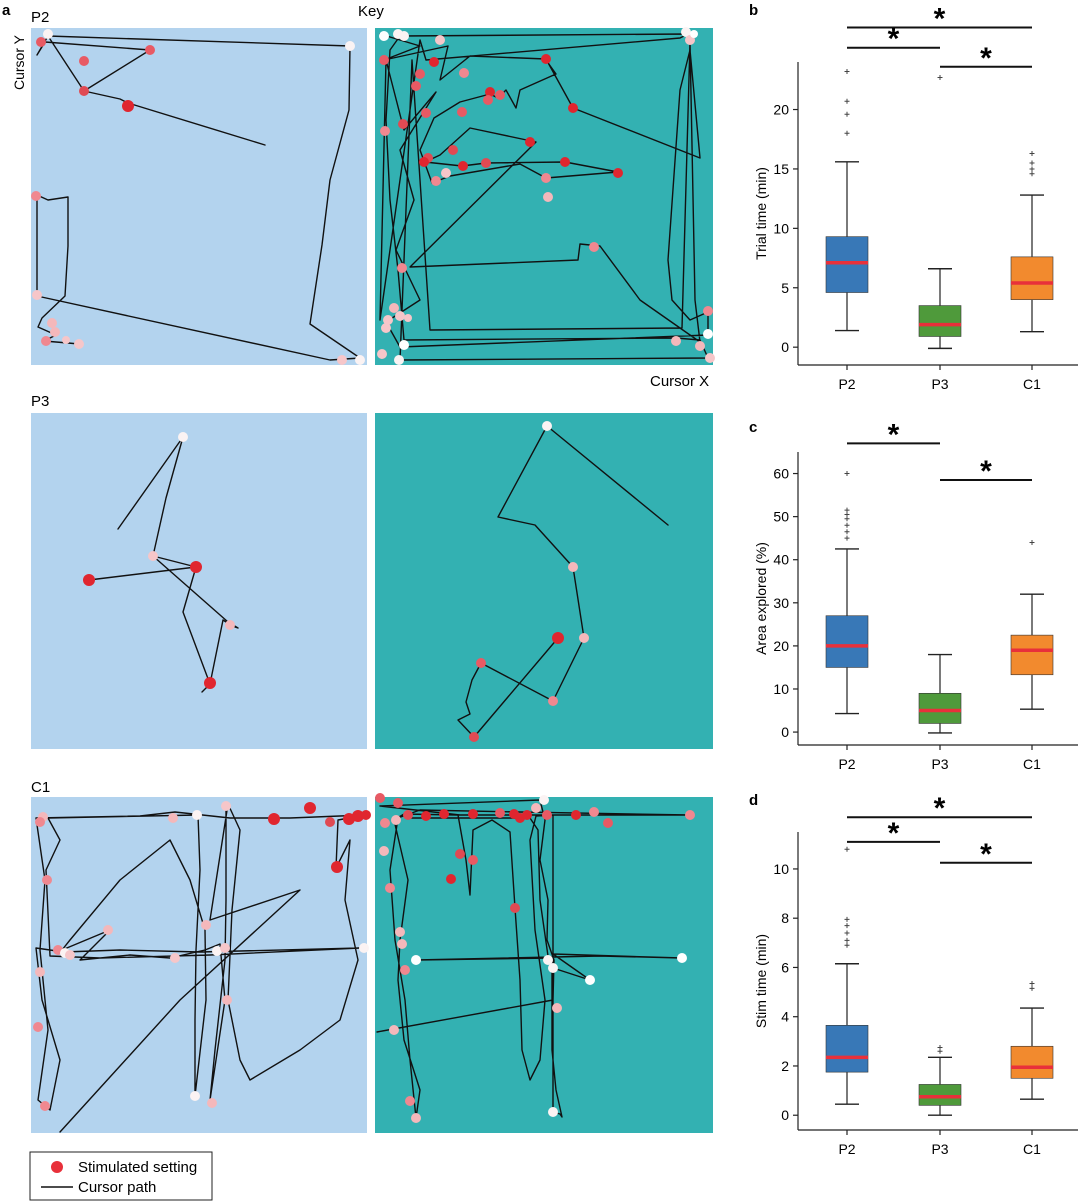  I want to click on chart-c-area-explored: c 0 10 20 30 40 50 60 Area explored (%) P2 P3 C1 * *, so click(913, 595).